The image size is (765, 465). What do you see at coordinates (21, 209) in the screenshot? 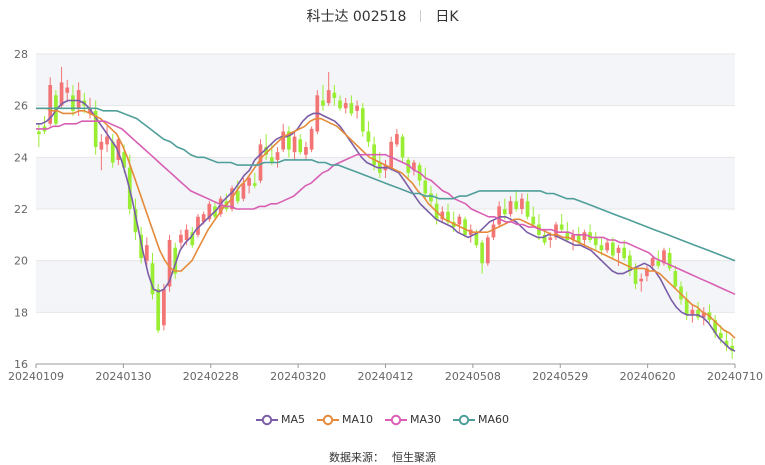
I see `y-tick-label: 22` at bounding box center [21, 209].